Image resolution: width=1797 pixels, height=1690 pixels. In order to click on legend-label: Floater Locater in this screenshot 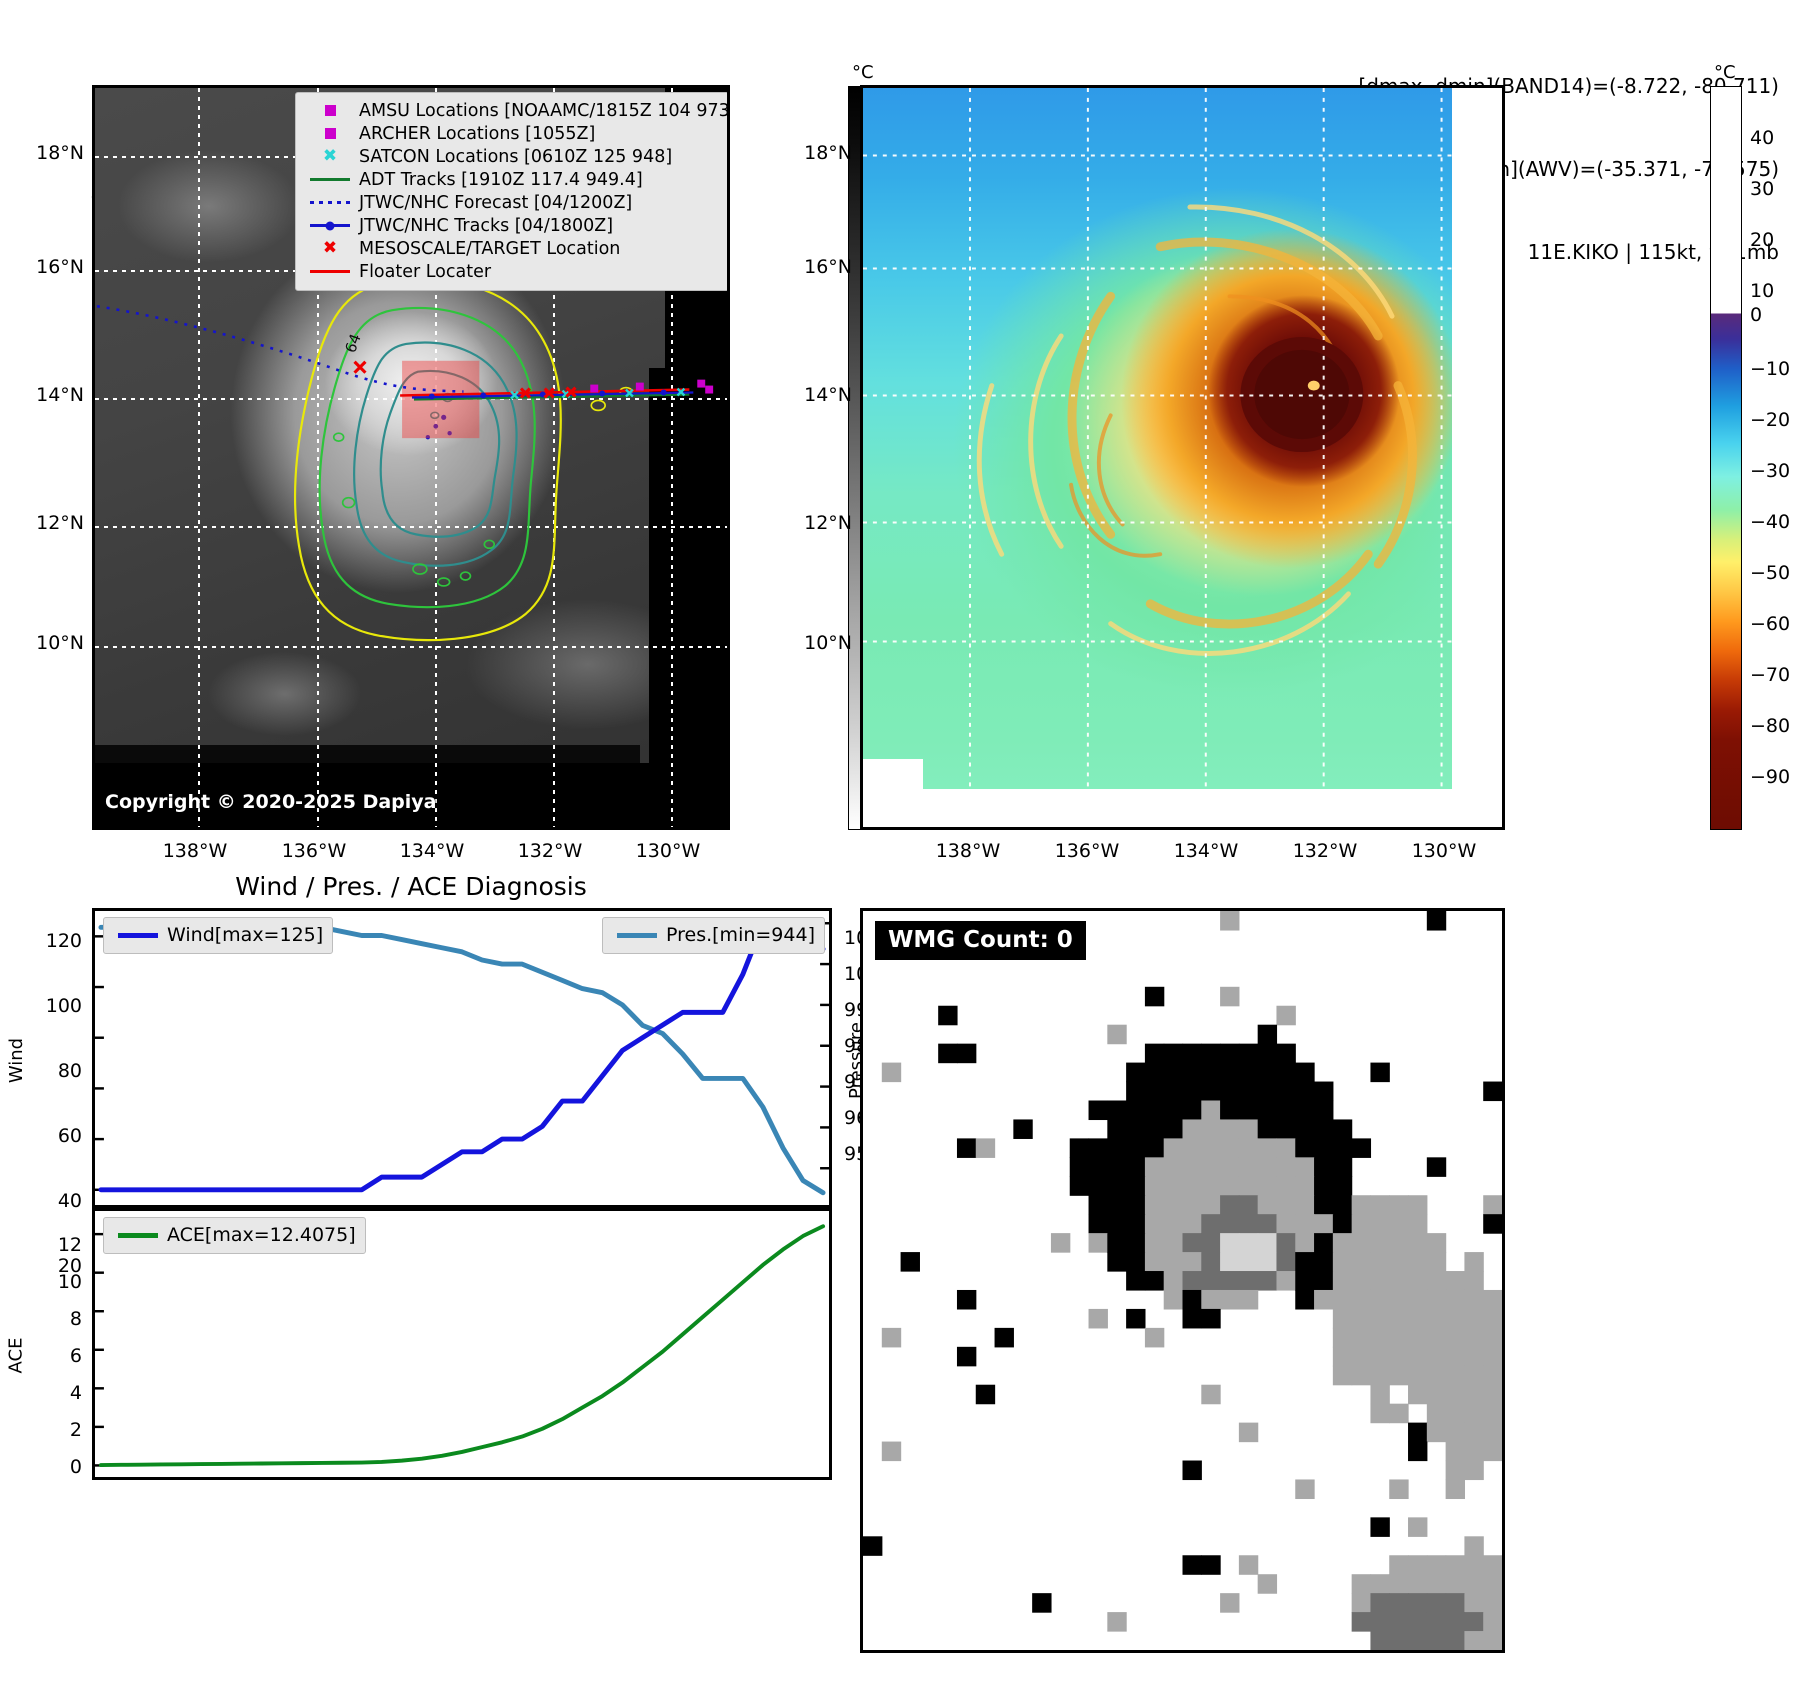, I will do `click(425, 271)`.